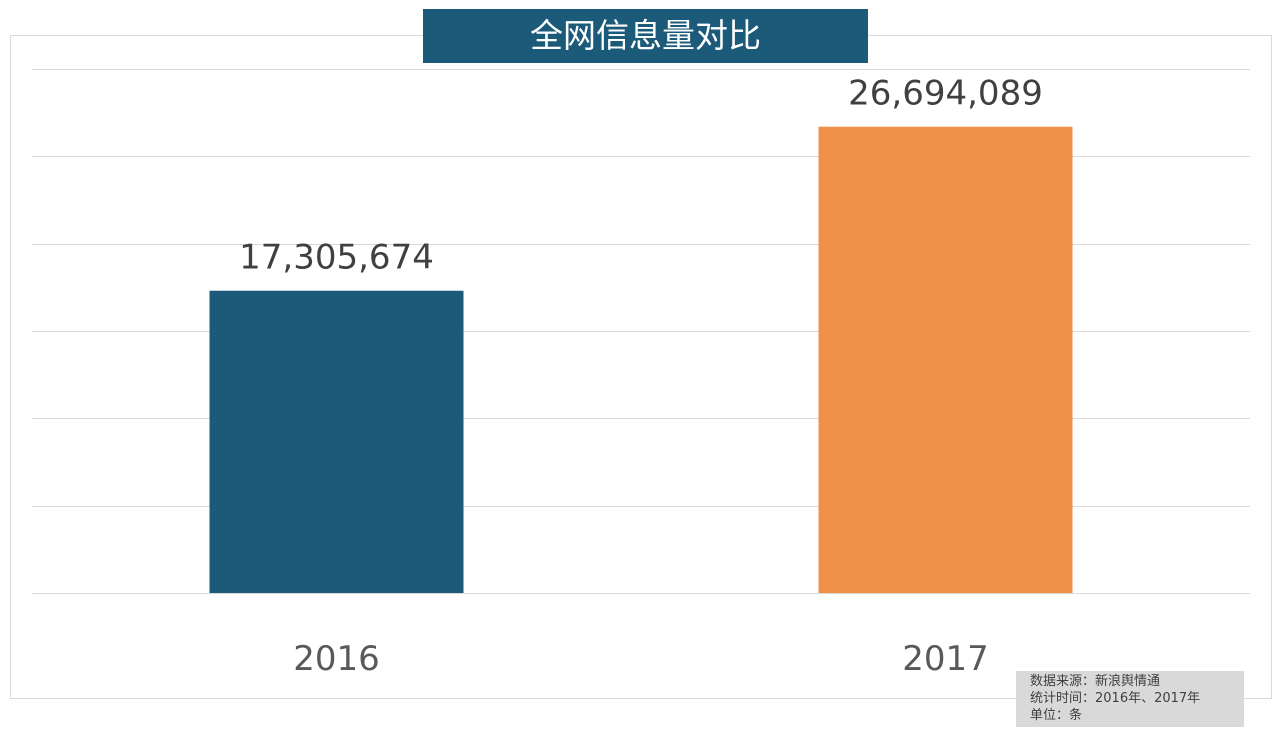 The width and height of the screenshot is (1288, 740). I want to click on source-note: 数据来源：新浪舆情通 统计时间：2016年、2017年 单位：条, so click(1130, 699).